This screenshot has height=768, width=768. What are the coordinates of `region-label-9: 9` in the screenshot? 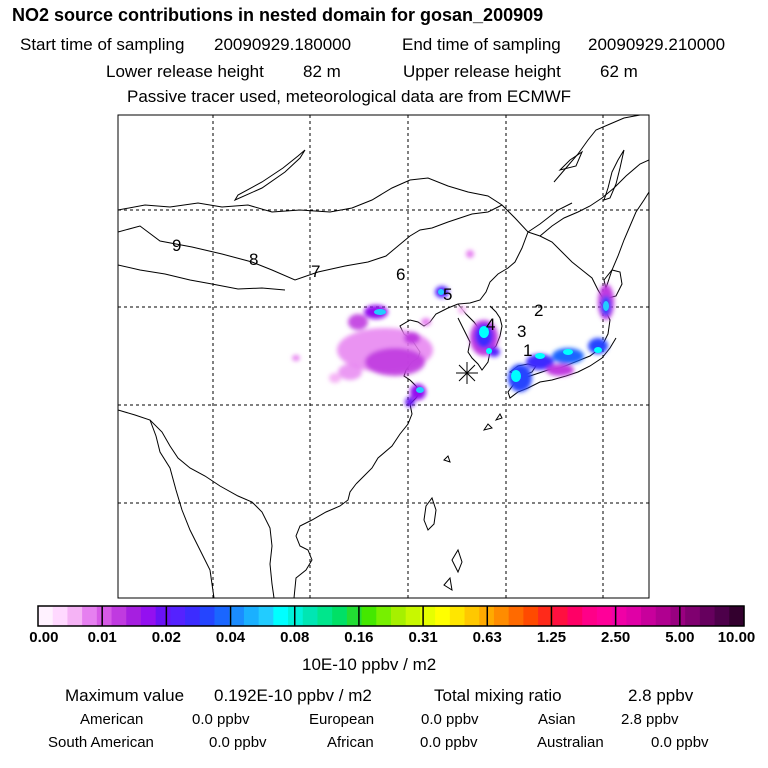 It's located at (176, 245).